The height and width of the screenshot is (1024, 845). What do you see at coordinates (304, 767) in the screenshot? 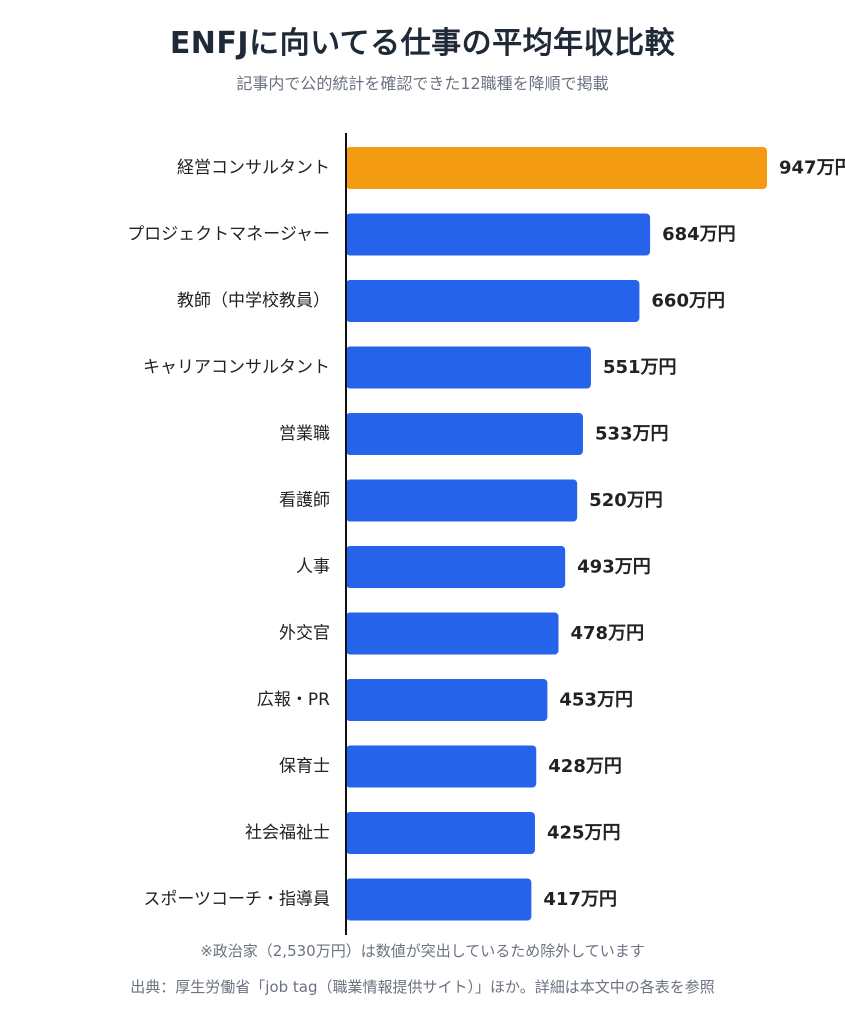
I see `category-label: 保育士` at bounding box center [304, 767].